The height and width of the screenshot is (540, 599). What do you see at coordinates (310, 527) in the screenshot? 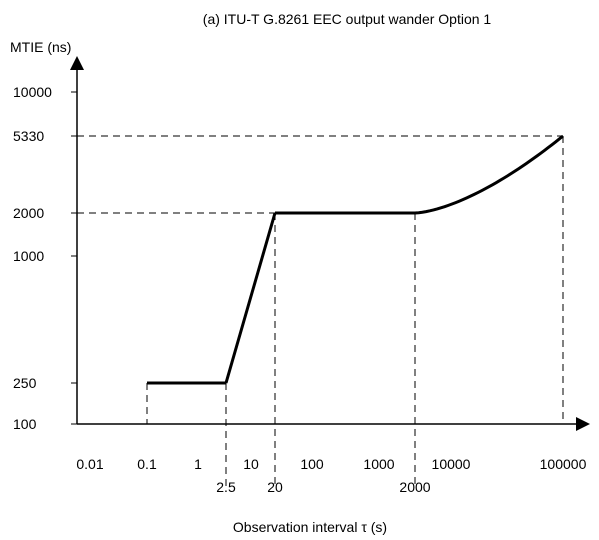
I see `x-axis-label: Observation interval τ (s)` at bounding box center [310, 527].